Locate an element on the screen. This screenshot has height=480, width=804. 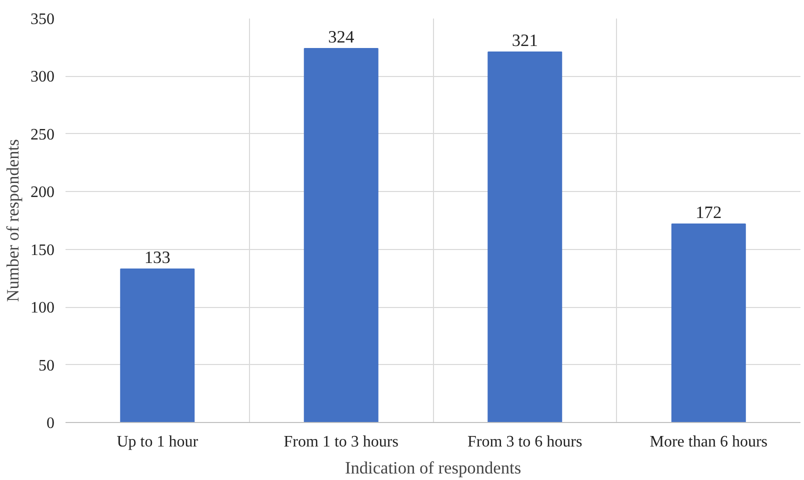
y-tick-label: 300 is located at coordinates (42, 77).